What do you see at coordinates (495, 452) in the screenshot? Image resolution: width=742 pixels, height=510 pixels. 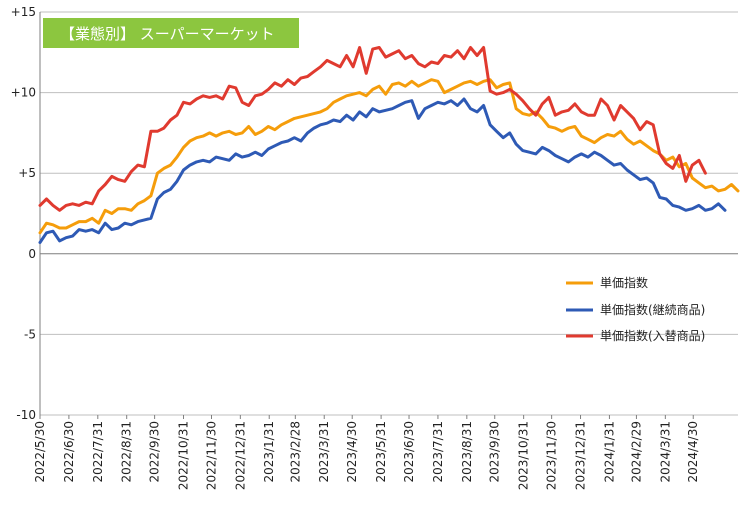 I see `x-tick-label: 2023/9/30` at bounding box center [495, 452].